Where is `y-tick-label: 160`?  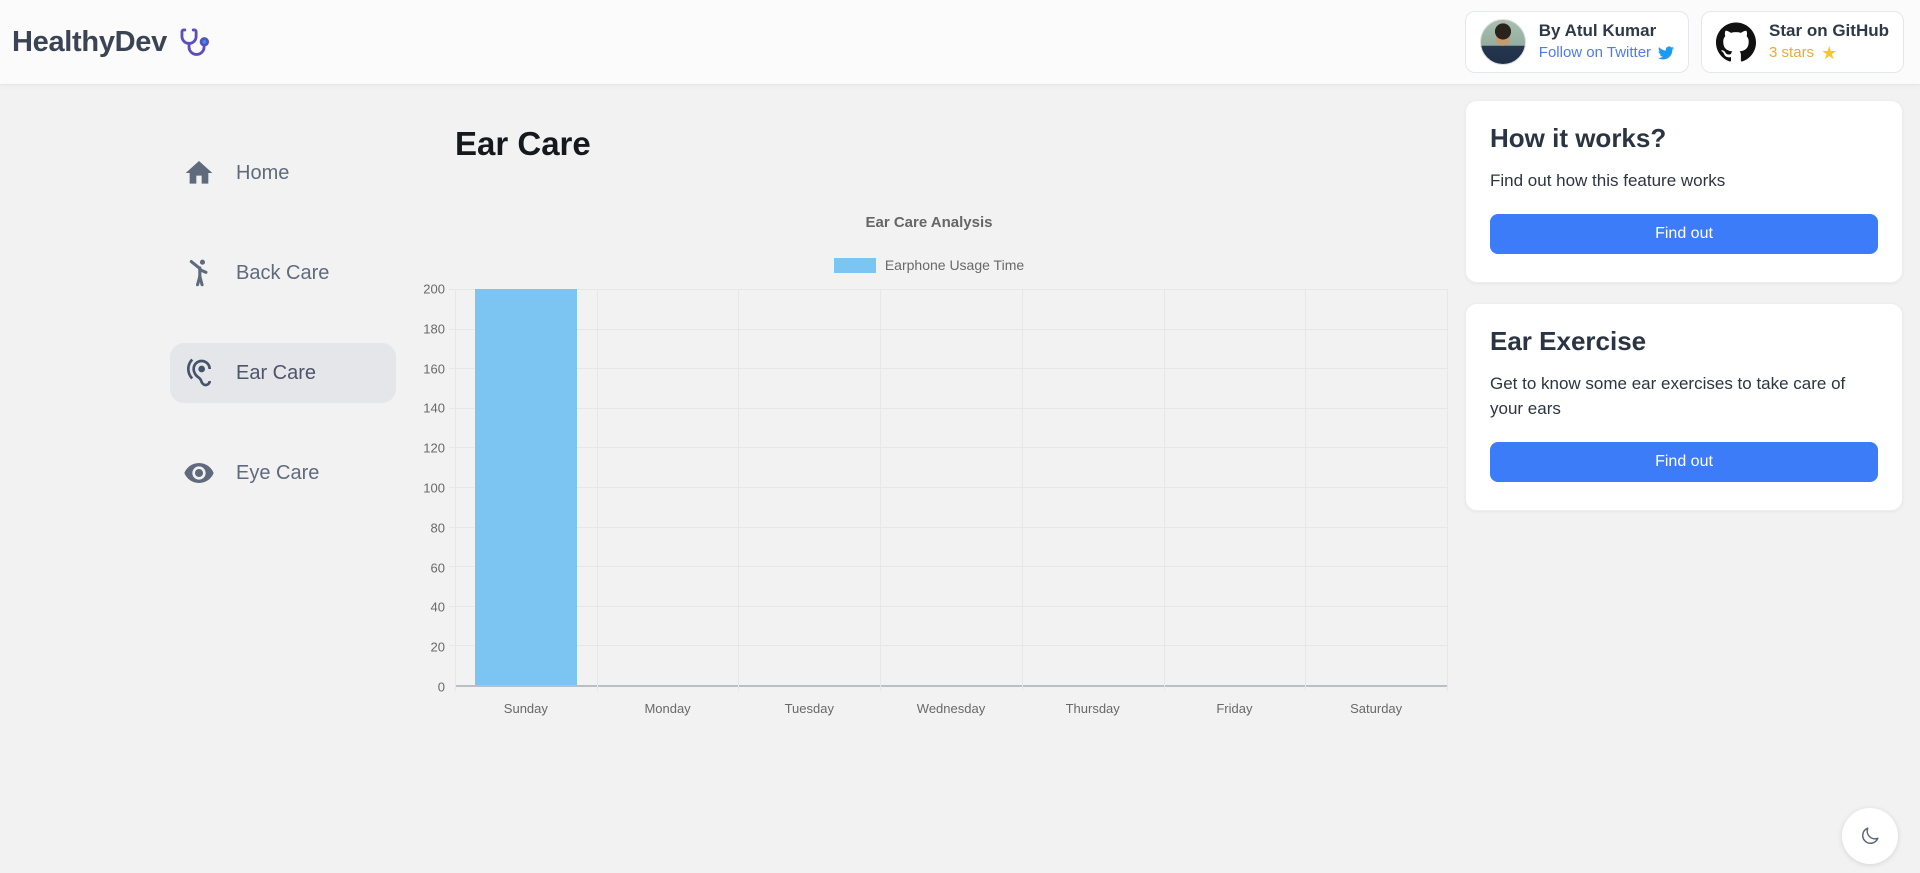 y-tick-label: 160 is located at coordinates (434, 369).